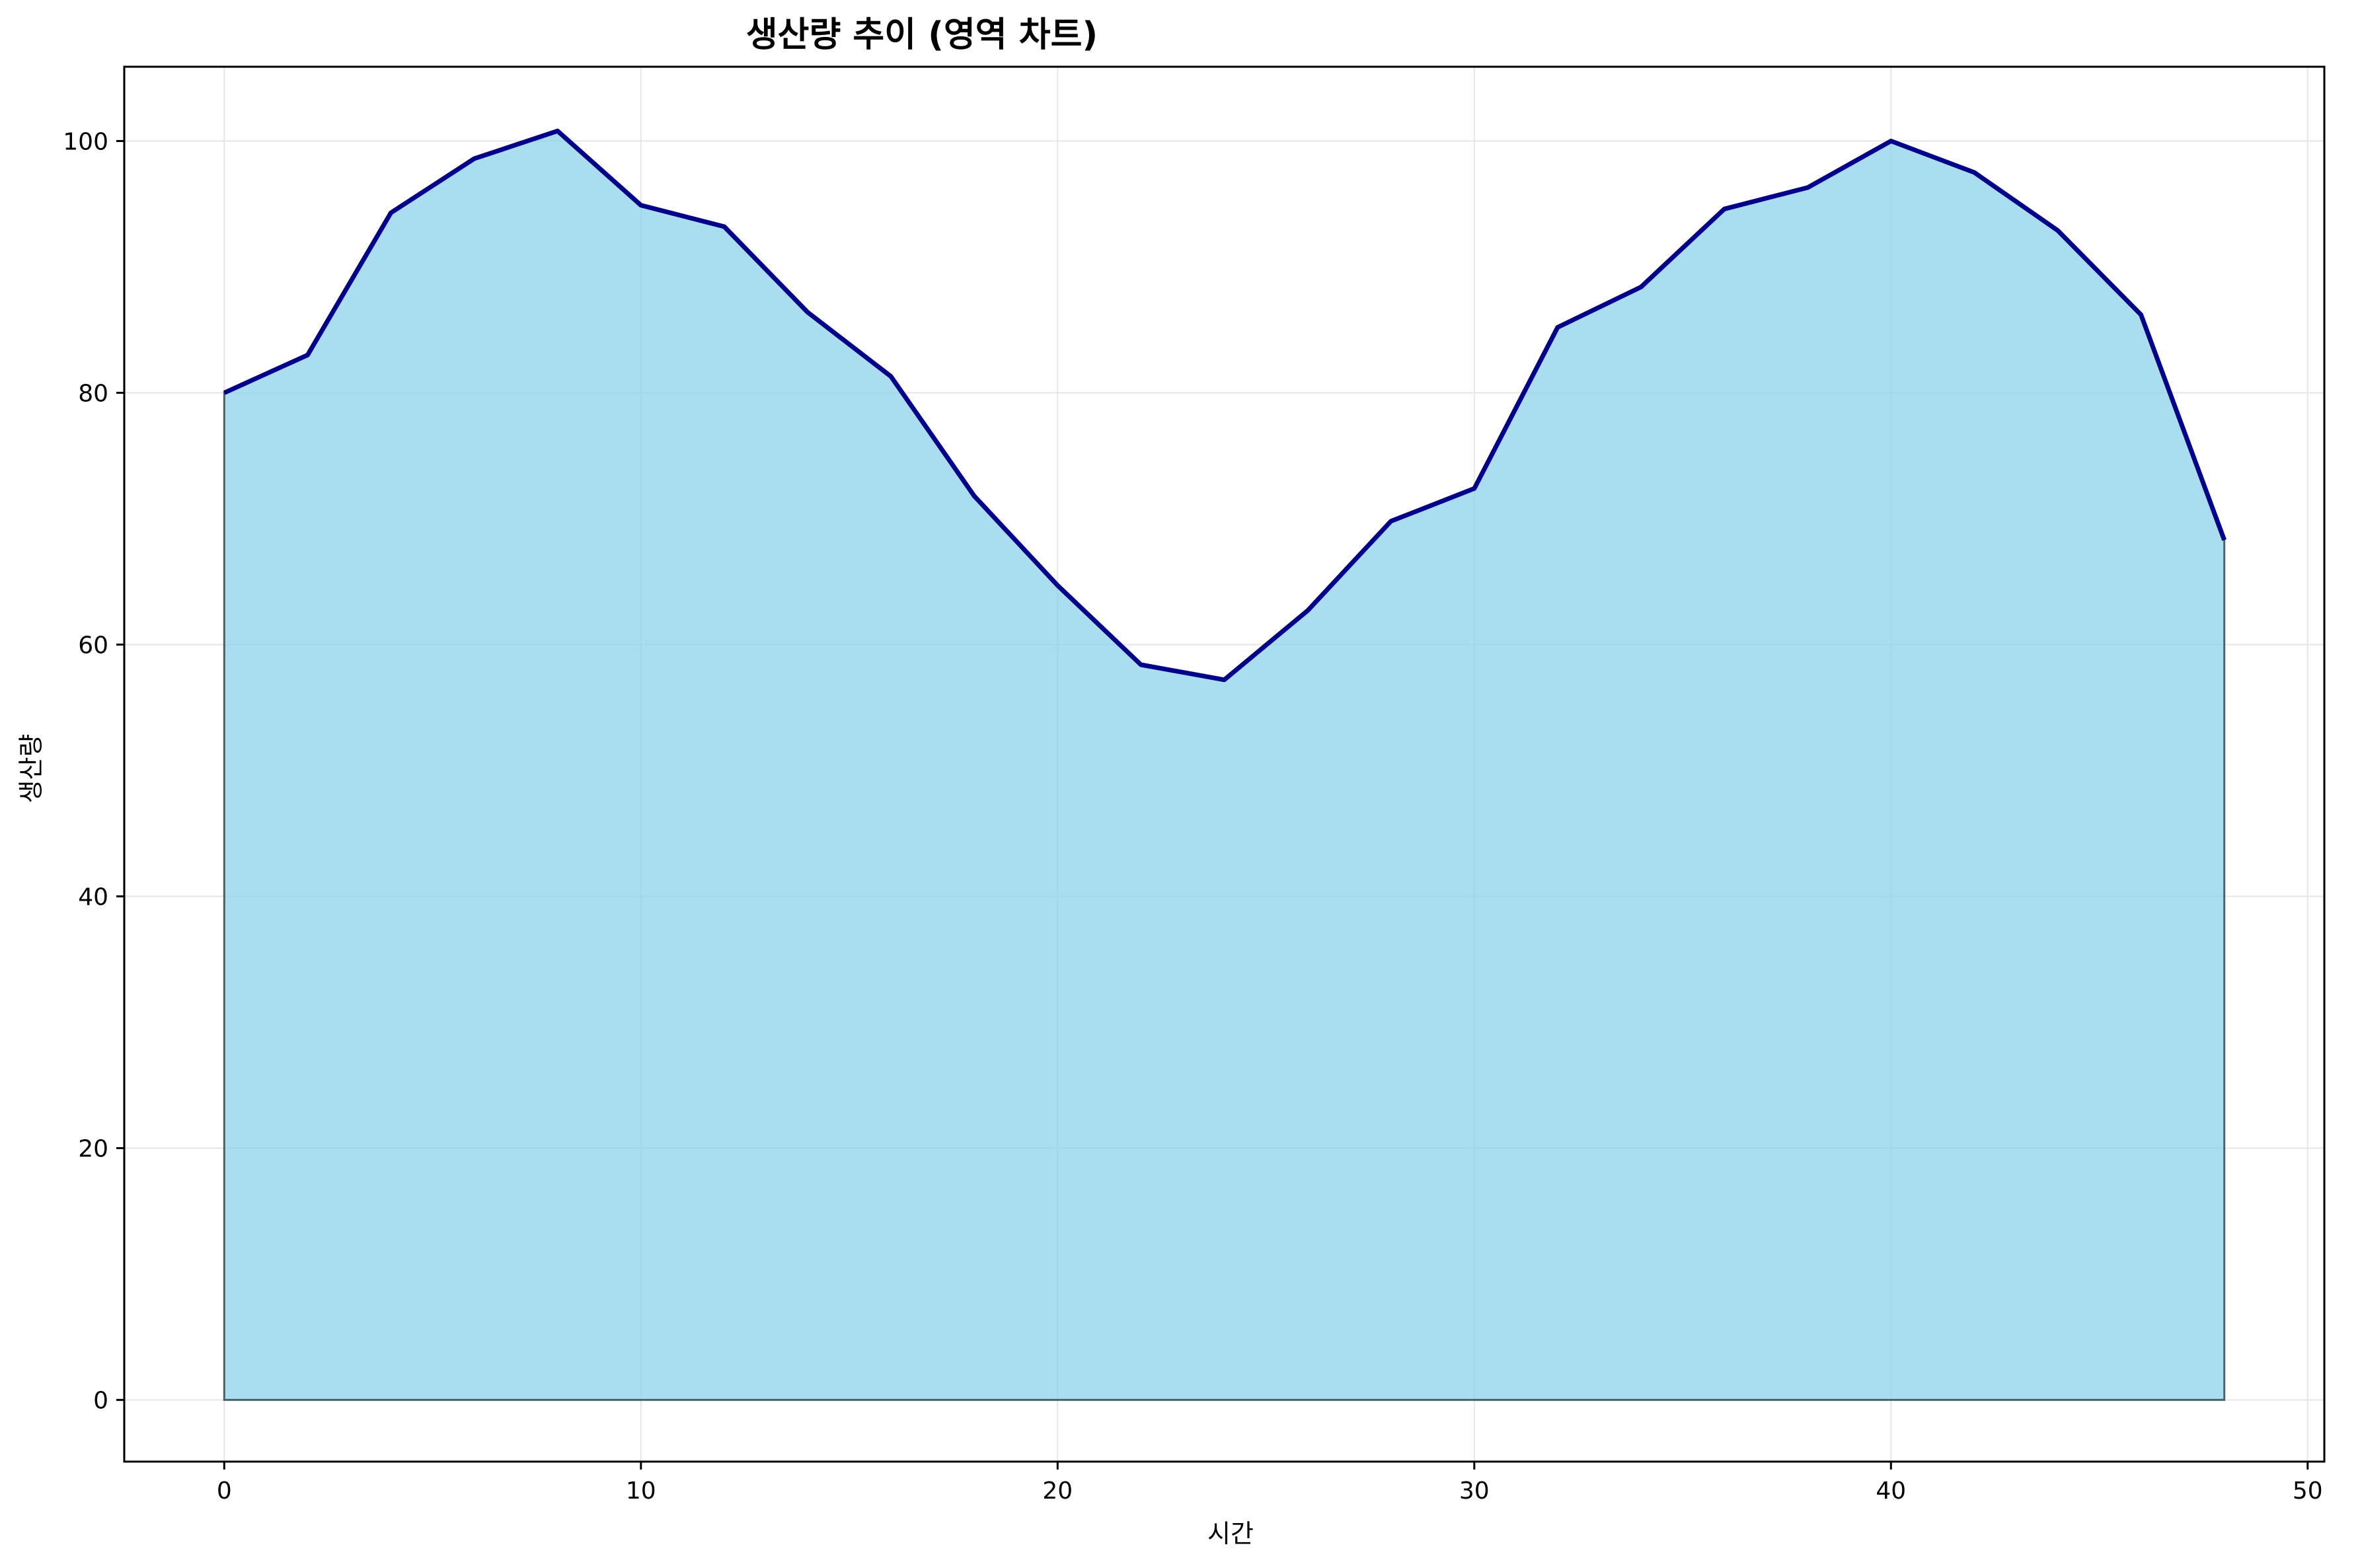 Image resolution: width=2360 pixels, height=1568 pixels. What do you see at coordinates (93, 645) in the screenshot?
I see `y-tick-label: 60` at bounding box center [93, 645].